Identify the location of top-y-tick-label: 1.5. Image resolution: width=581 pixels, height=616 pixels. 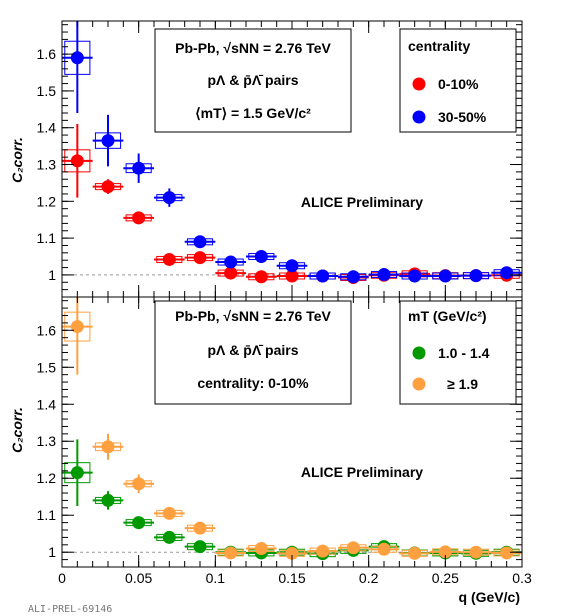
(47, 91).